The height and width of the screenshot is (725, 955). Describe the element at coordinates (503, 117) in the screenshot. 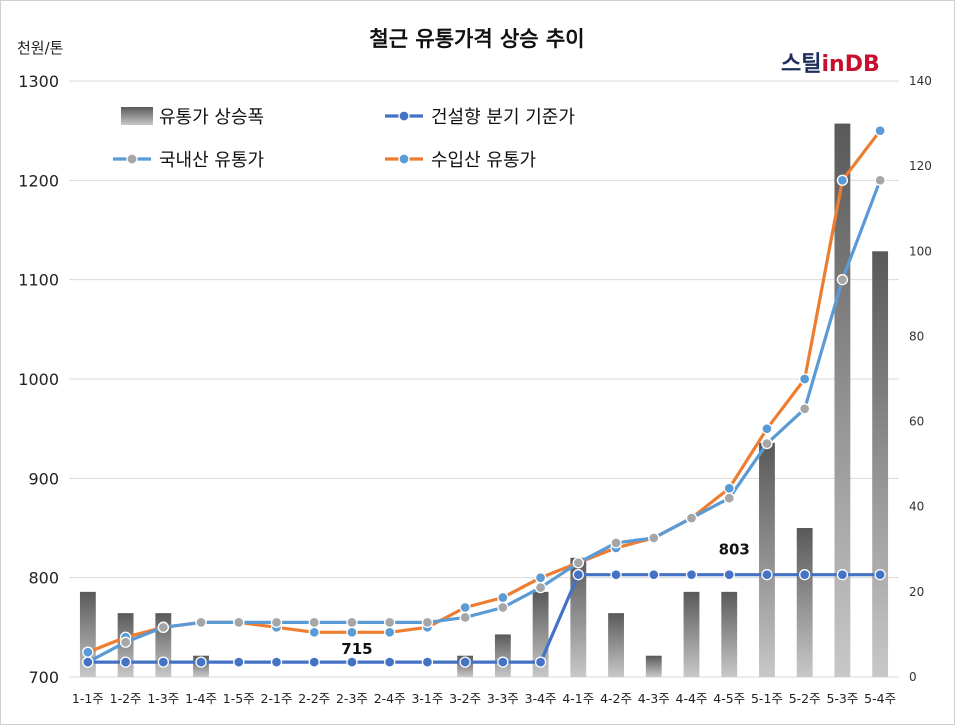

I see `legend-label: 건설향 분기 기준가` at that location.